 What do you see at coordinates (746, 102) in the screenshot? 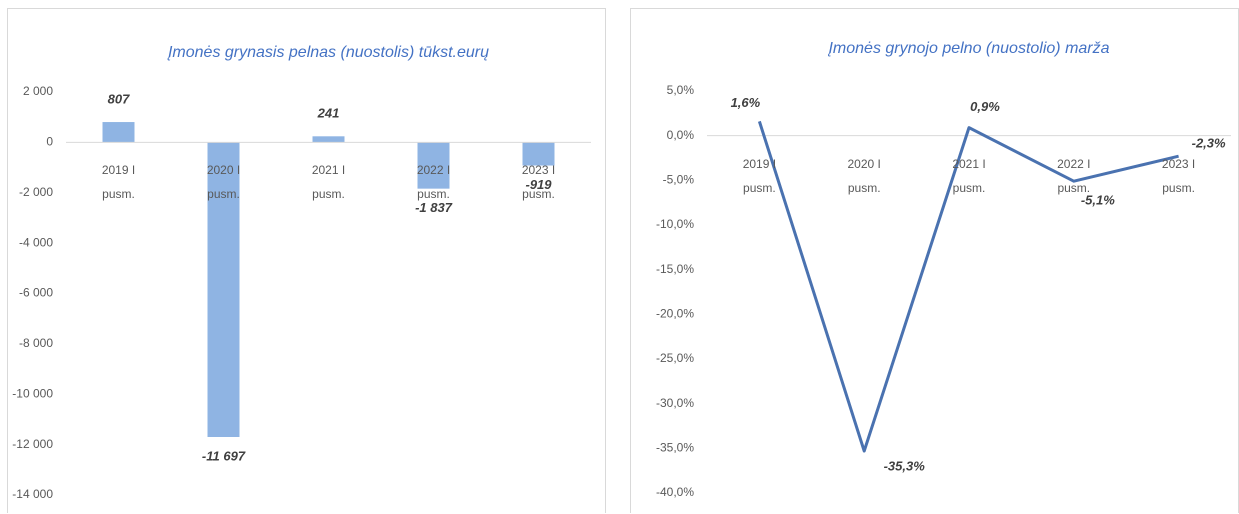
I see `data-label: 1,6%` at bounding box center [746, 102].